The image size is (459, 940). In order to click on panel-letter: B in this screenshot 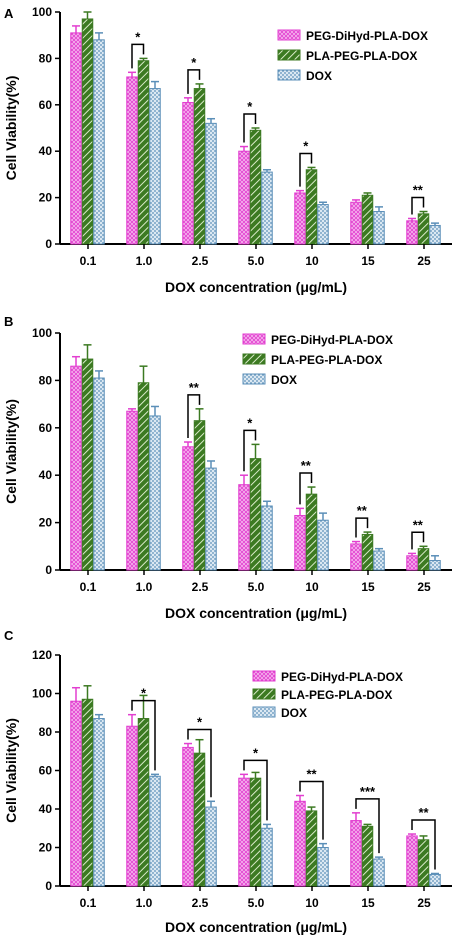, I will do `click(8, 321)`.